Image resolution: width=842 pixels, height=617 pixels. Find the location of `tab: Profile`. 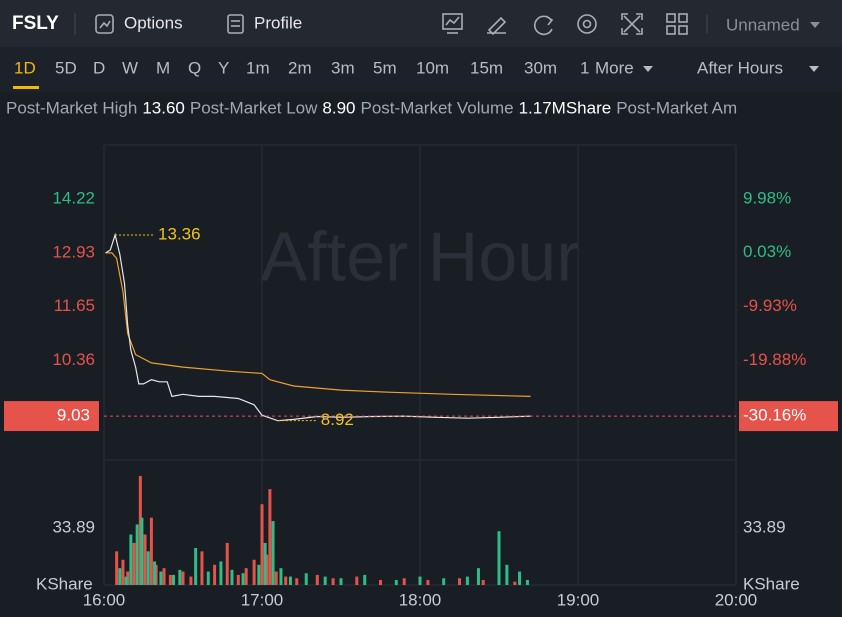

tab: Profile is located at coordinates (278, 22).